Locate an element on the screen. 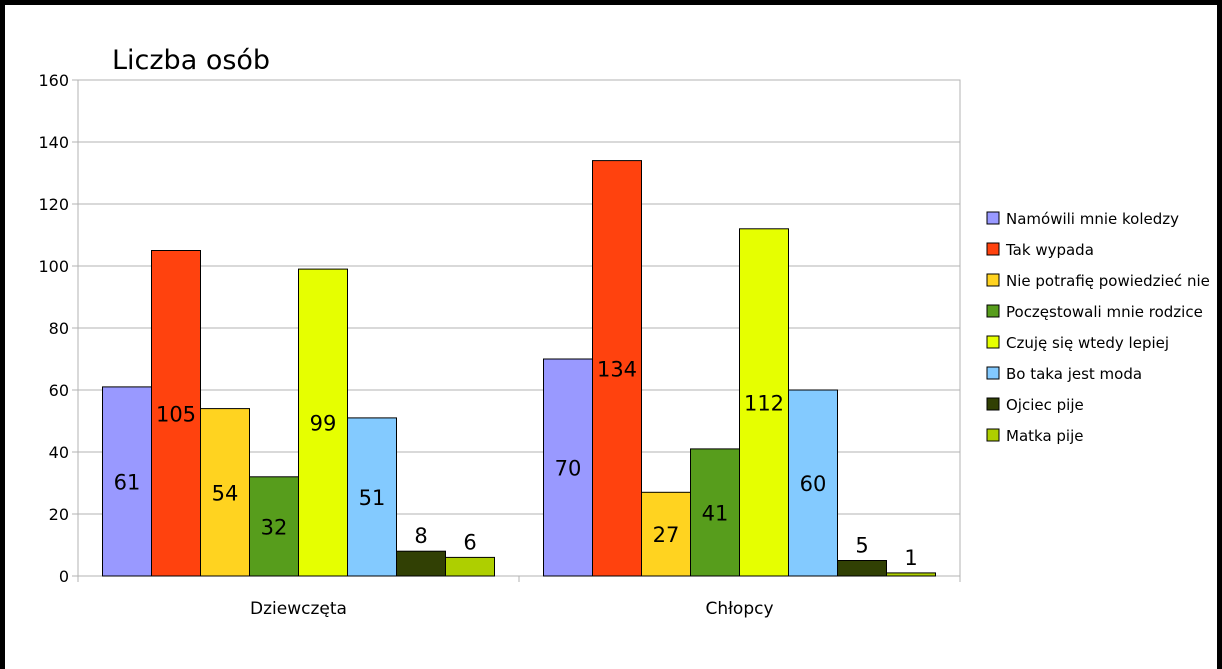  y-tick-label-60: 60 is located at coordinates (59, 390).